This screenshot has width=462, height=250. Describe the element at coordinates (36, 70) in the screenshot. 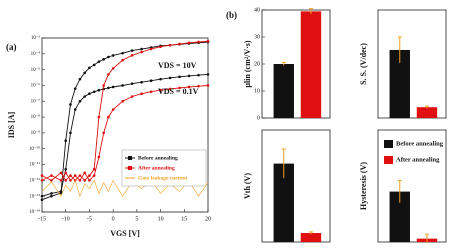

I see `y-tick-label: 10⁻⁵` at that location.